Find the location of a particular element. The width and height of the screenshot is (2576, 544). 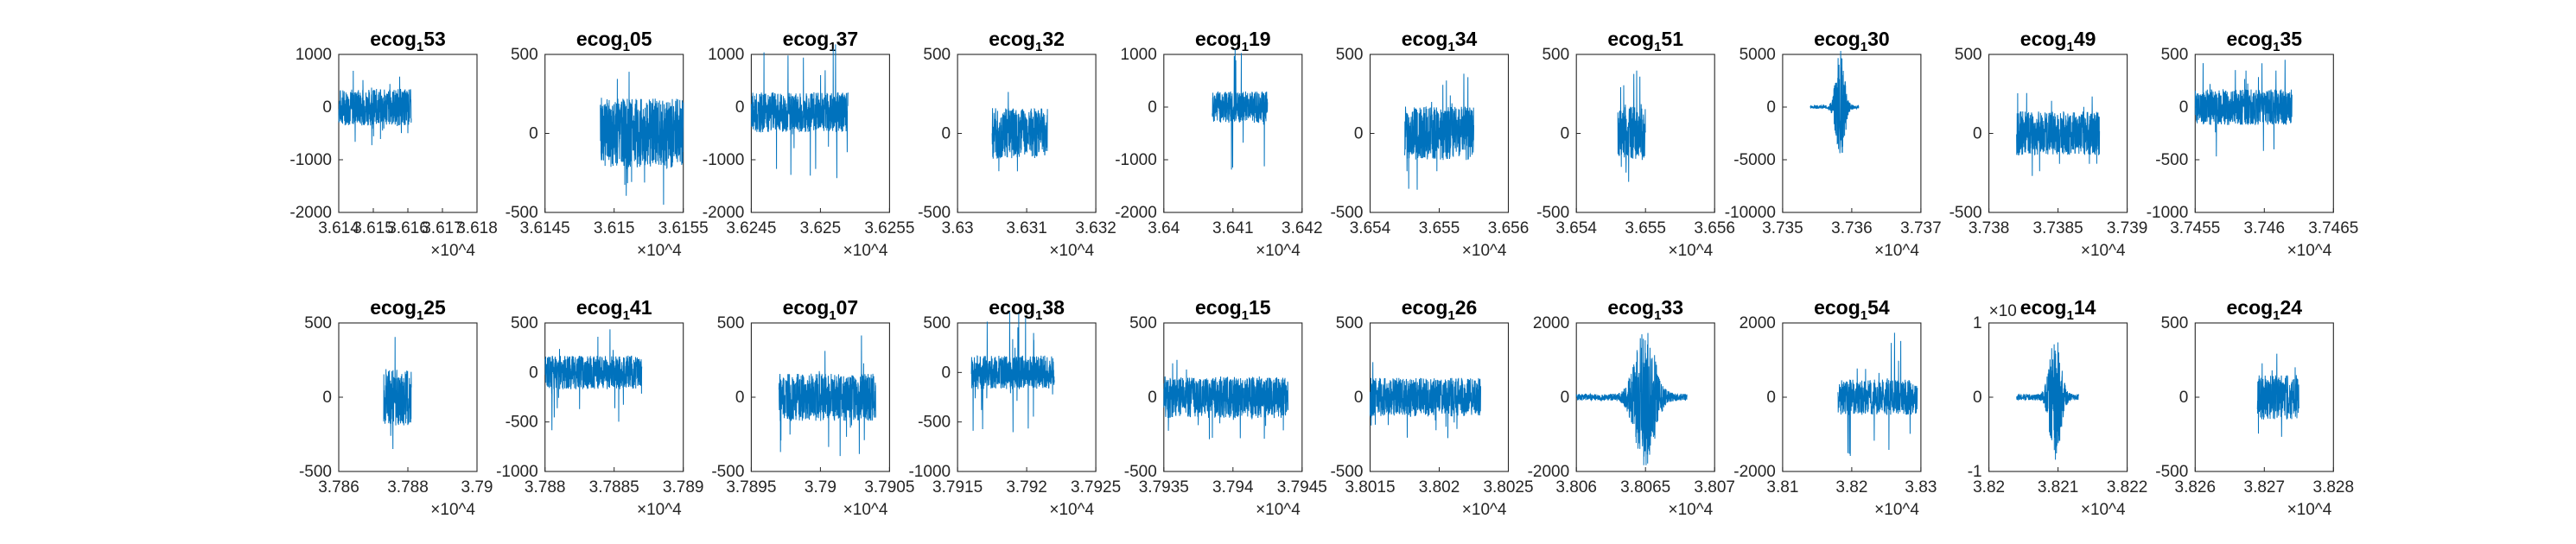

x-tick-label: 3.794 is located at coordinates (1233, 488).